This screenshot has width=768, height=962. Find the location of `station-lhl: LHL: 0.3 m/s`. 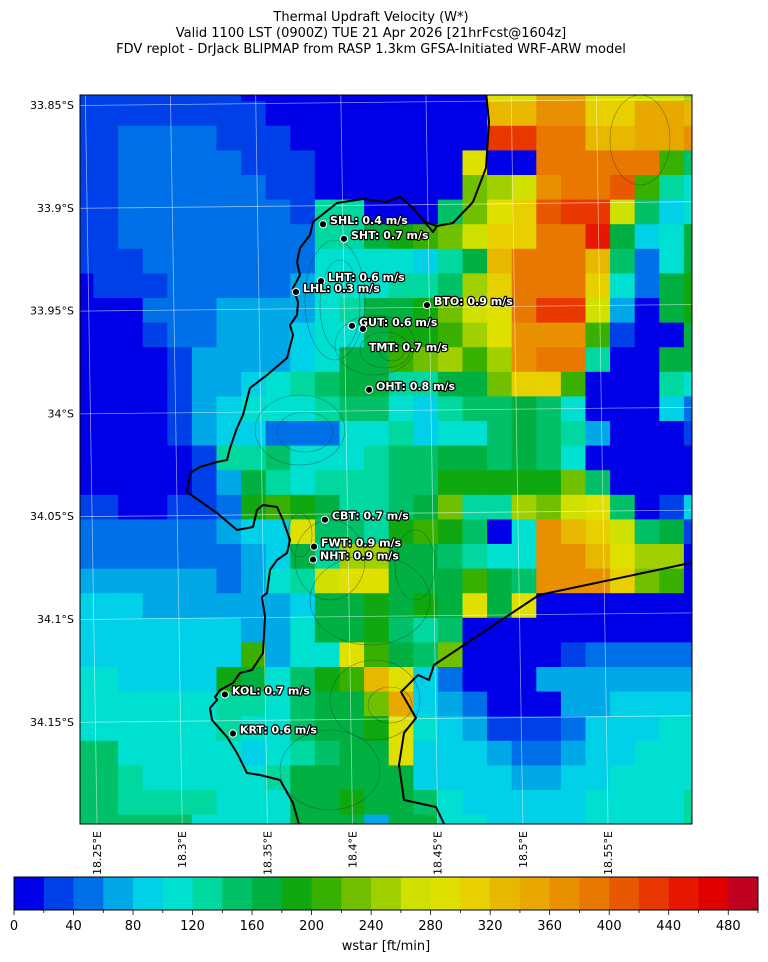

station-lhl: LHL: 0.3 m/s is located at coordinates (336, 288).